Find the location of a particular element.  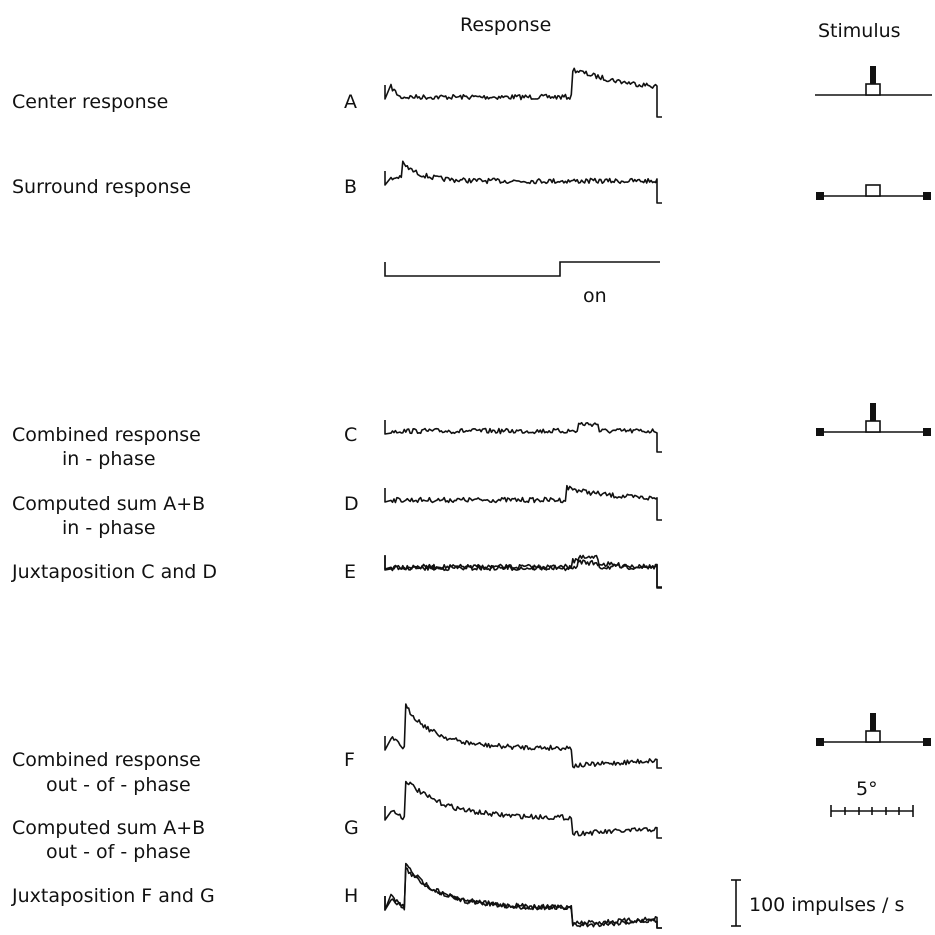

trace-h2 is located at coordinates (523, 898).